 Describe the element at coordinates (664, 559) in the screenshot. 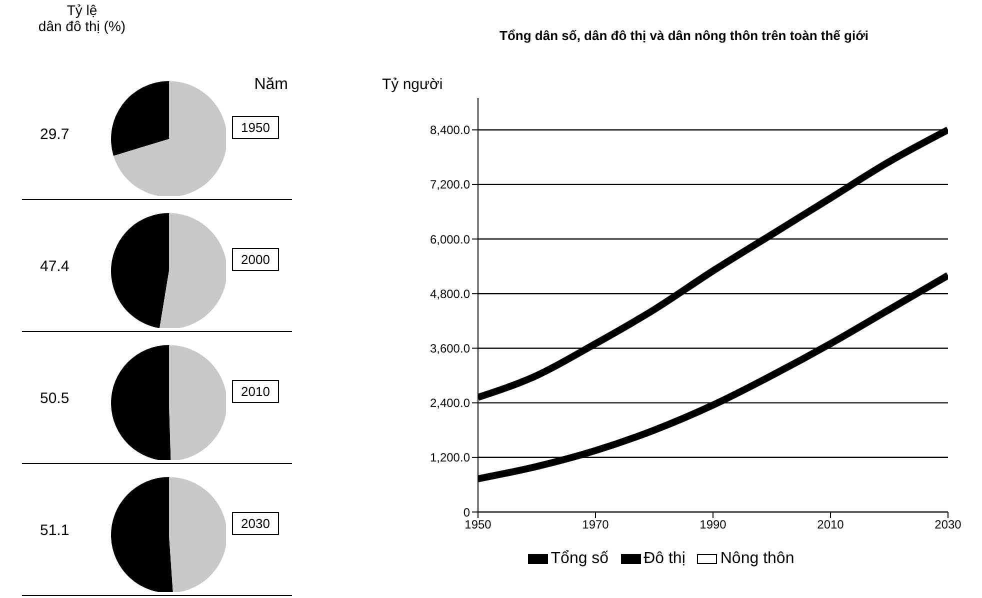

I see `legend-label: Đô thị` at that location.